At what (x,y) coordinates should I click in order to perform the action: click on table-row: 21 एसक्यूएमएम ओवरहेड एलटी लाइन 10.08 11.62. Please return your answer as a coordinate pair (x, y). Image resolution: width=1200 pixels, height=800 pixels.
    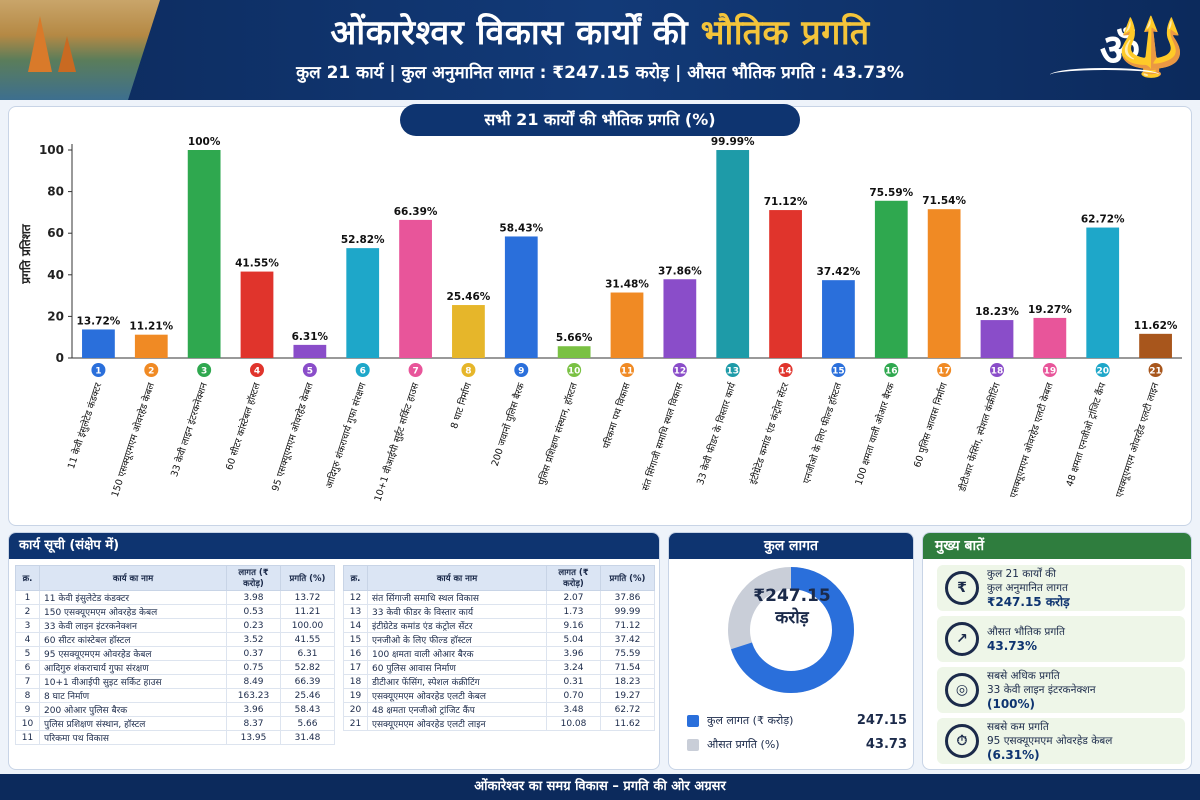
    Looking at the image, I should click on (499, 723).